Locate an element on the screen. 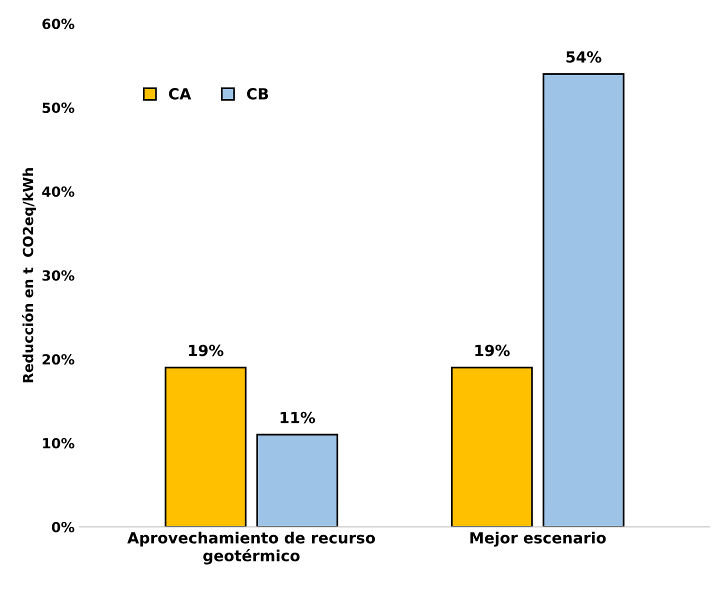  legend-label: CB is located at coordinates (257, 94).